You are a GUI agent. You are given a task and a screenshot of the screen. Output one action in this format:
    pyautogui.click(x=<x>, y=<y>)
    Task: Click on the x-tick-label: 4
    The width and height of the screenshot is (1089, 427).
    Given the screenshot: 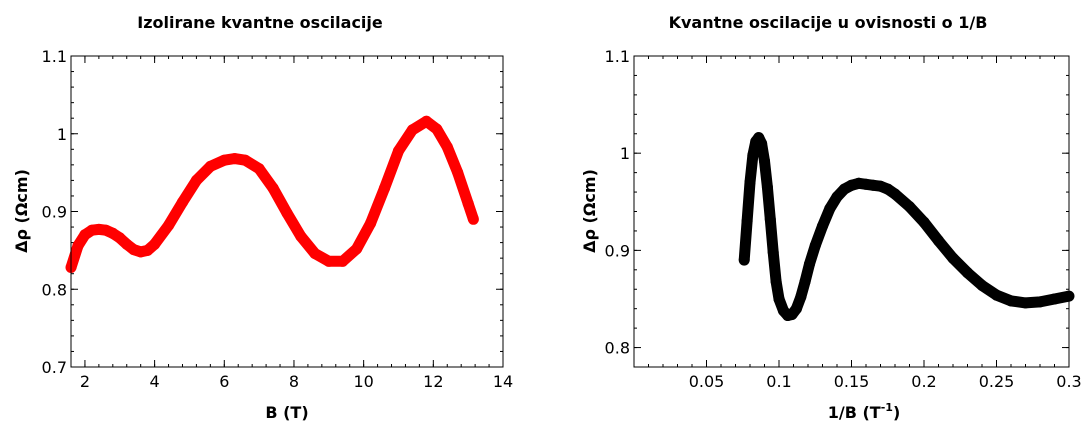 What is the action you would take?
    pyautogui.click(x=155, y=381)
    